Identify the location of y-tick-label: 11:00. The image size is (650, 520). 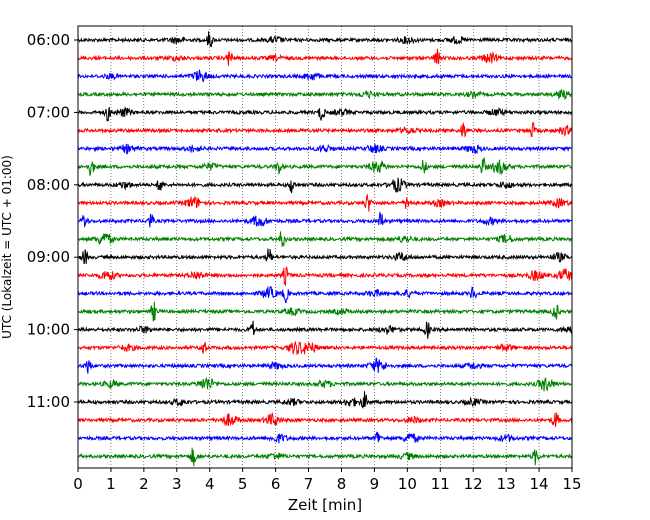
(48, 402).